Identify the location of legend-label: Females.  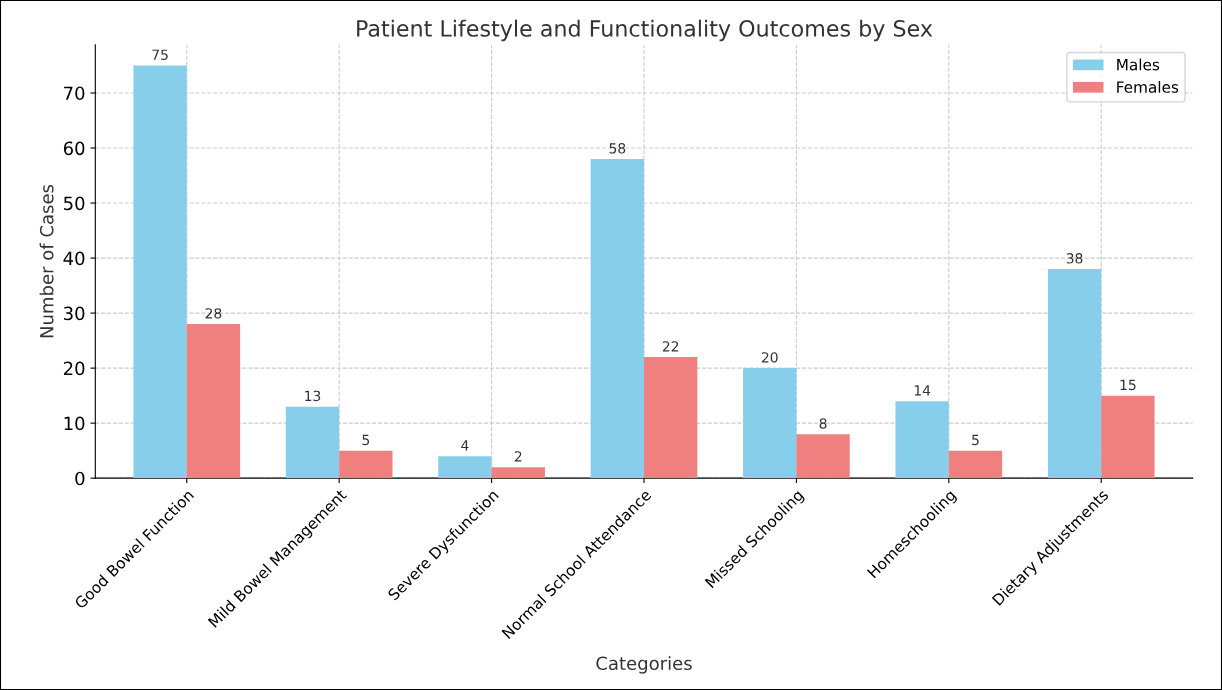
(1148, 87).